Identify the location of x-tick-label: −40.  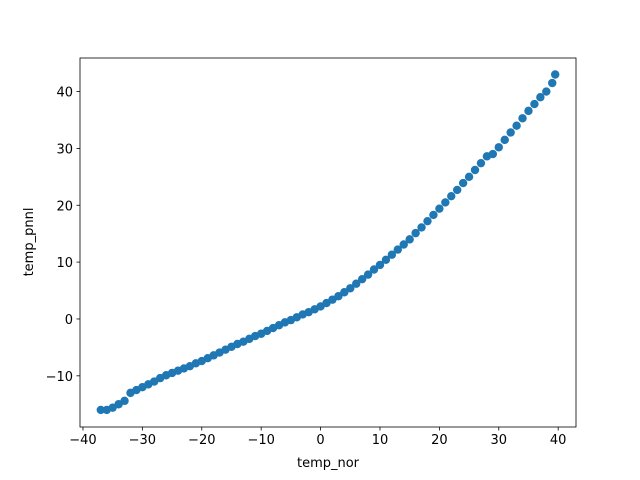
(82, 440).